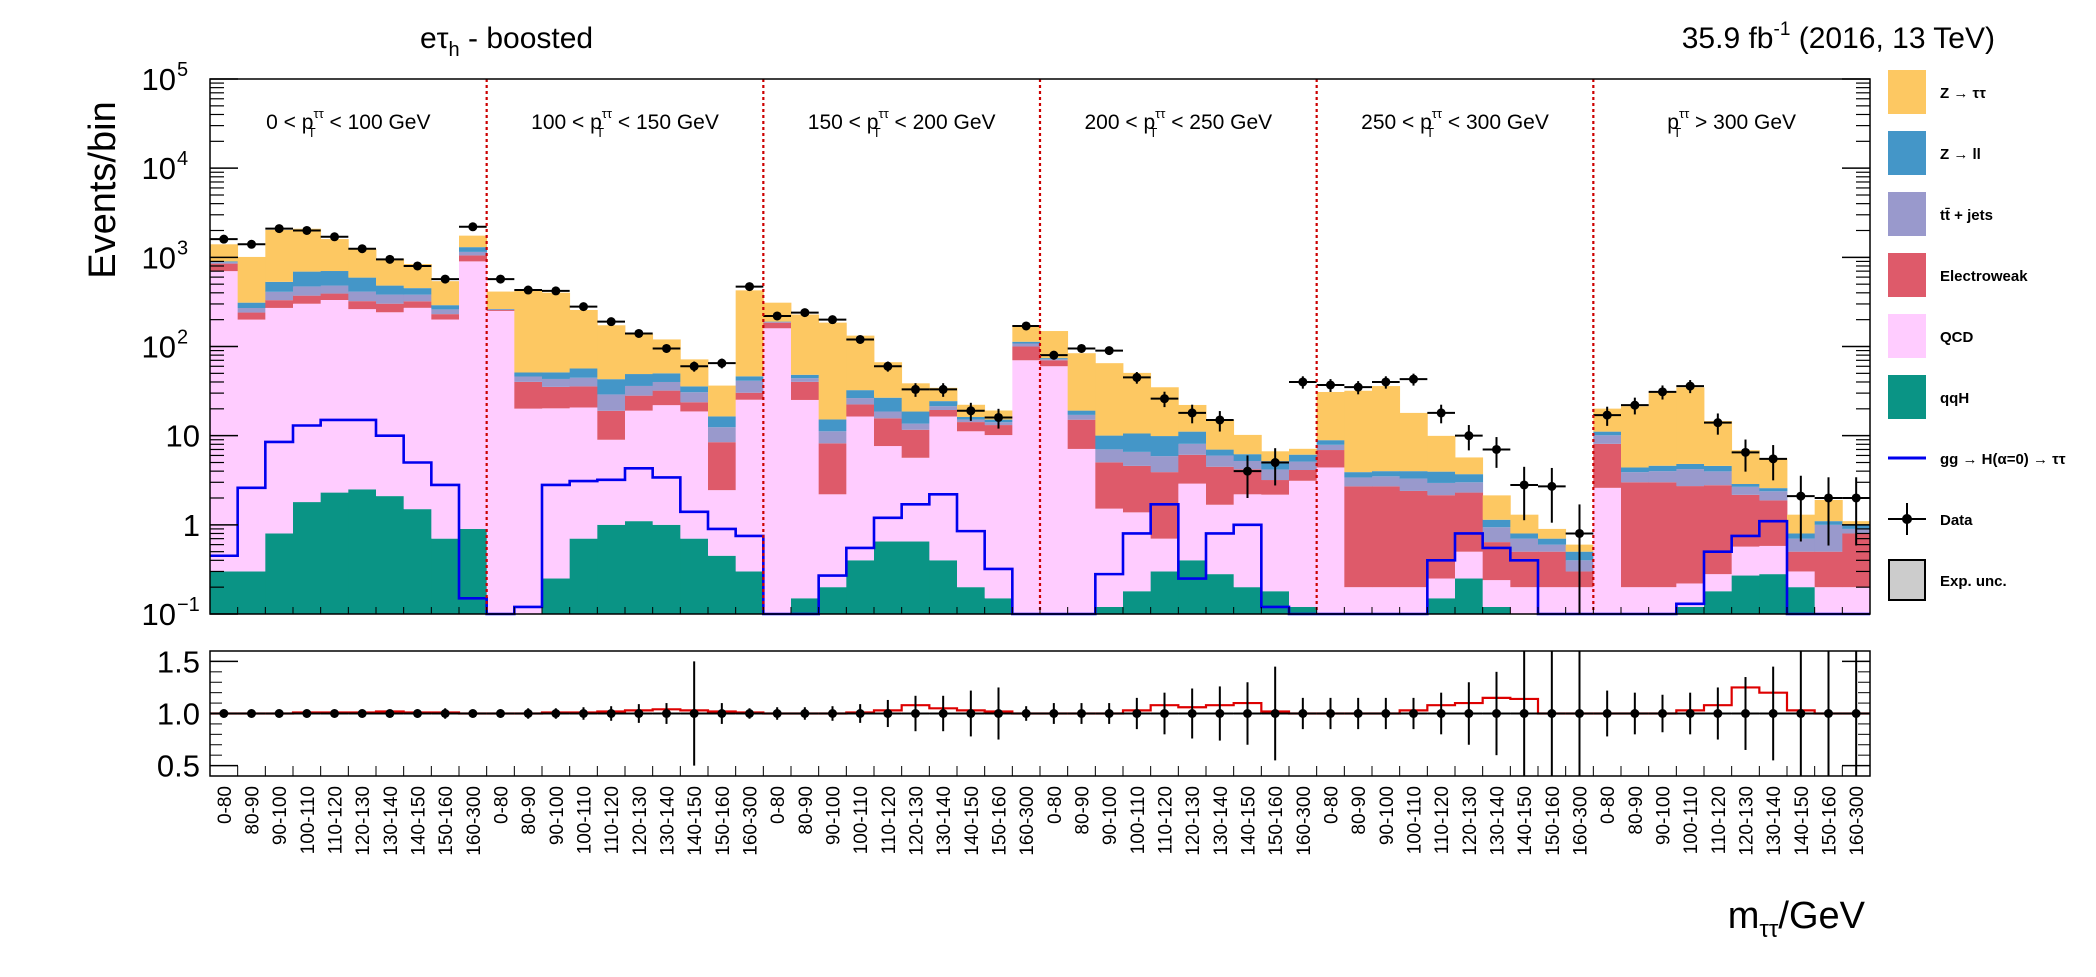 Image resolution: width=2096 pixels, height=977 pixels. Describe the element at coordinates (1387, 815) in the screenshot. I see `x-tick-label-42: 90-100` at that location.